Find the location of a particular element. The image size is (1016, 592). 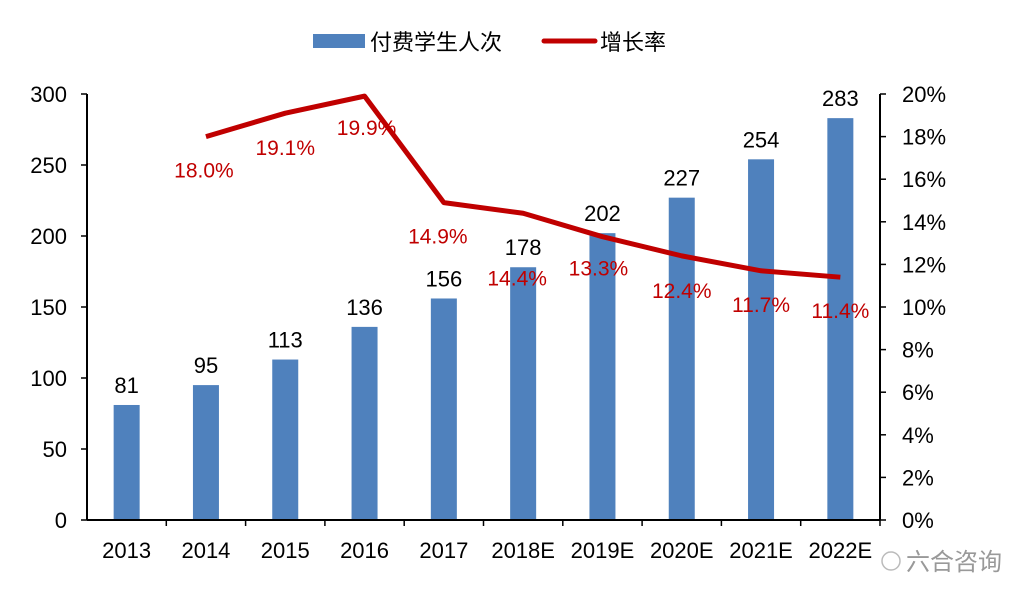

bar-2016 is located at coordinates (364, 423).